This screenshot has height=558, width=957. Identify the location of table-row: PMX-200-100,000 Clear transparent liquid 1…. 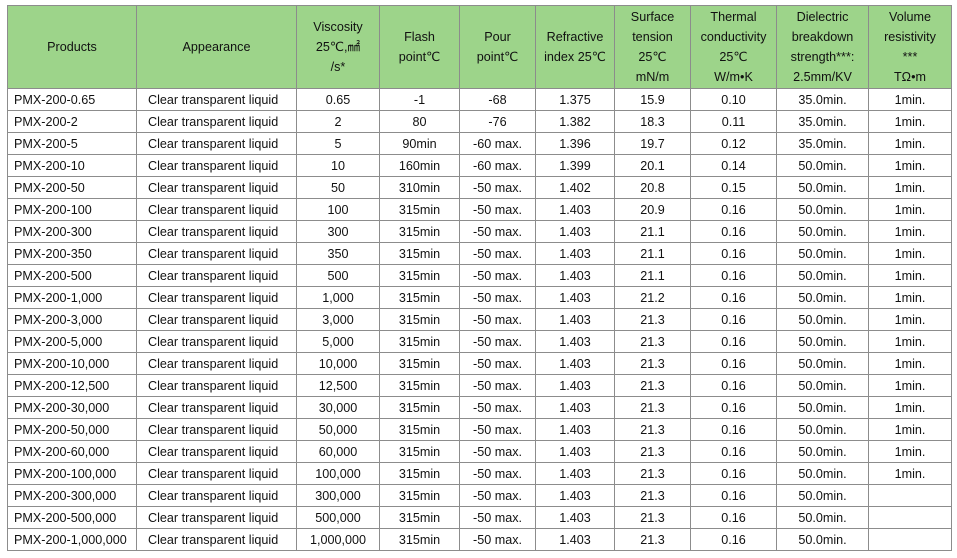
(479, 473).